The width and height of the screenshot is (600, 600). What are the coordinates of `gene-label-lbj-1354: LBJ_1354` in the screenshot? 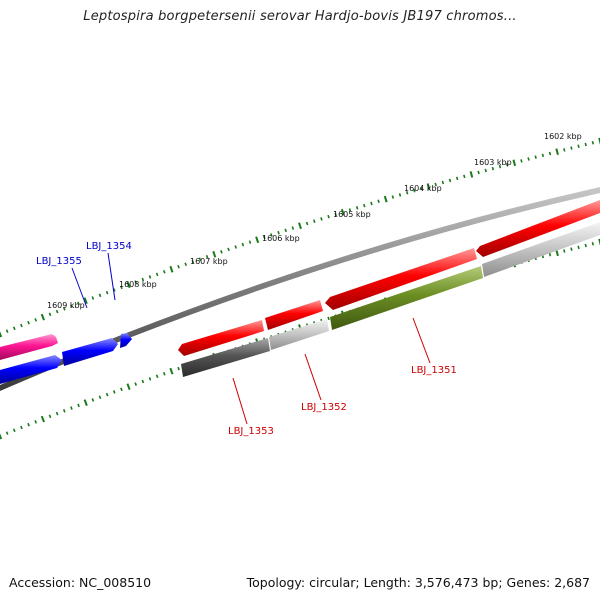 It's located at (109, 246).